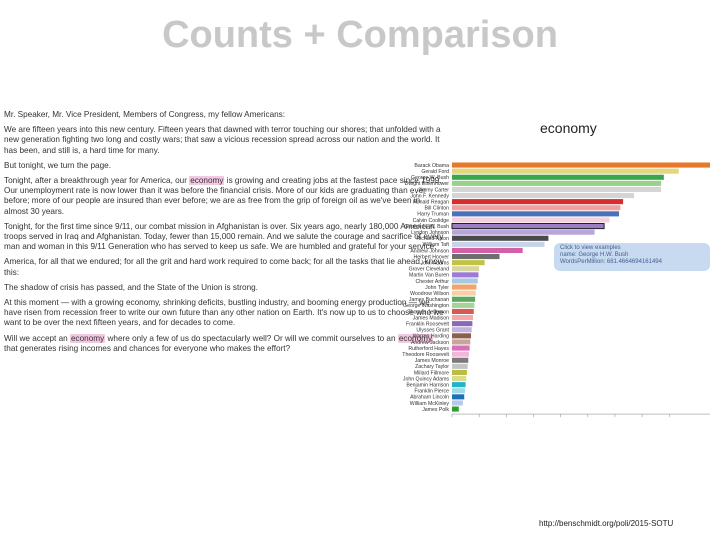 The height and width of the screenshot is (540, 720). Describe the element at coordinates (429, 398) in the screenshot. I see `bar-label: Abraham Lincoln` at that location.